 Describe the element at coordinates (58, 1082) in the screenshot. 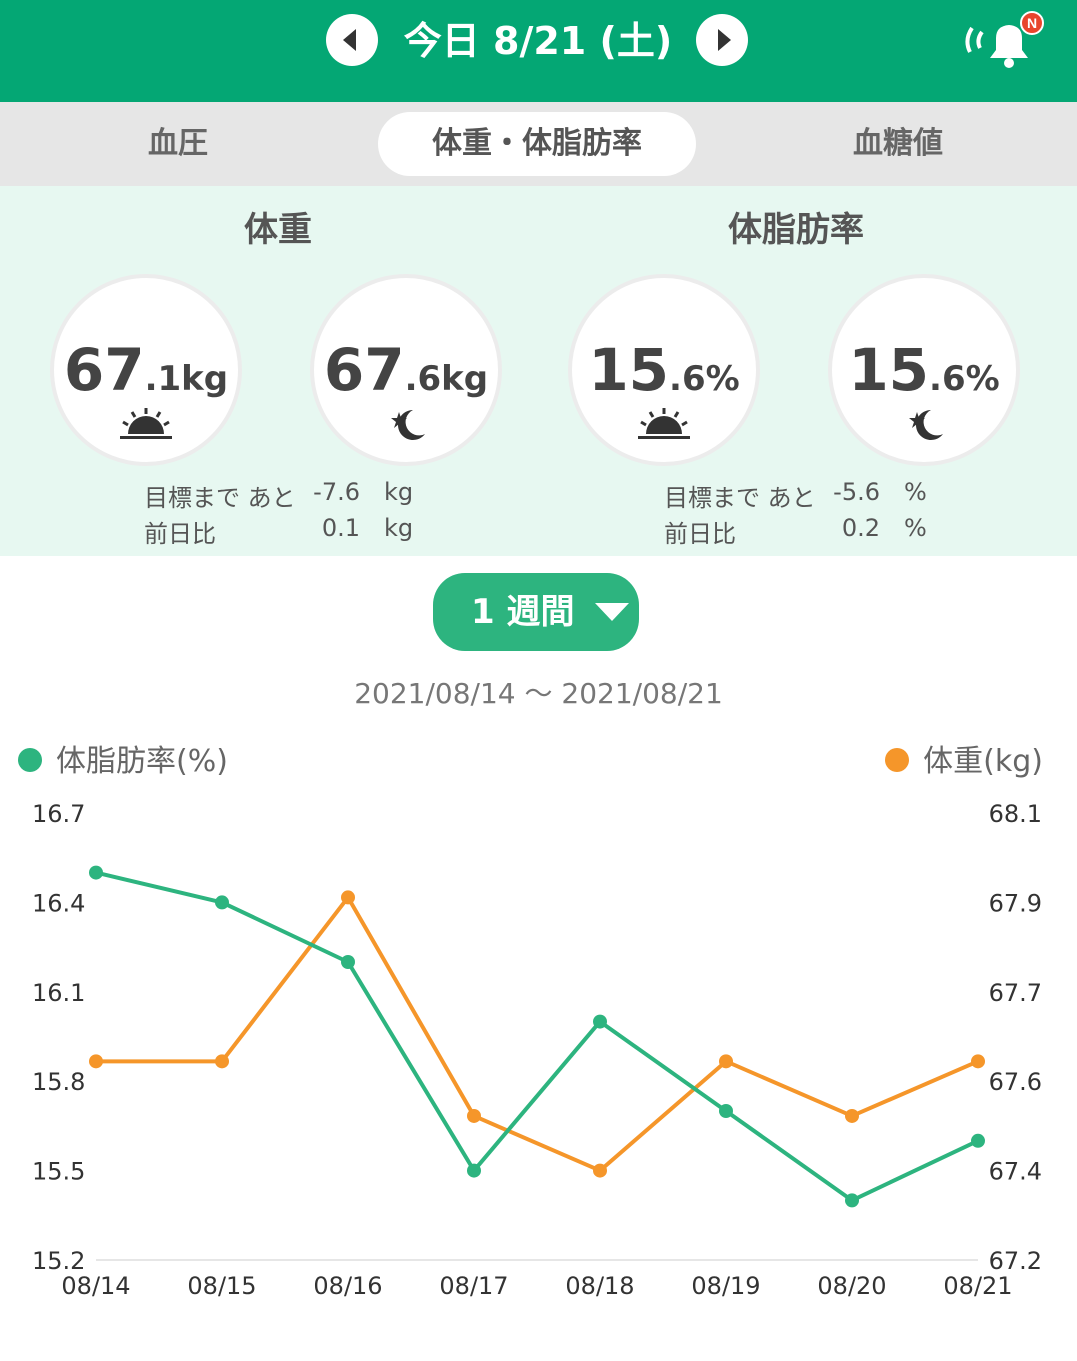

I see `left-tick-label: 15.8` at that location.